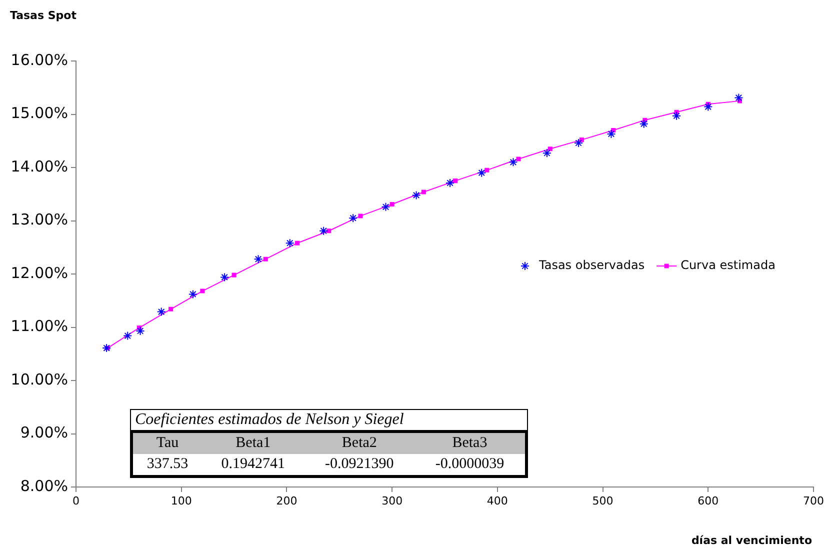 The image size is (827, 552). Describe the element at coordinates (39, 113) in the screenshot. I see `y-tick-label: 15.00%` at that location.